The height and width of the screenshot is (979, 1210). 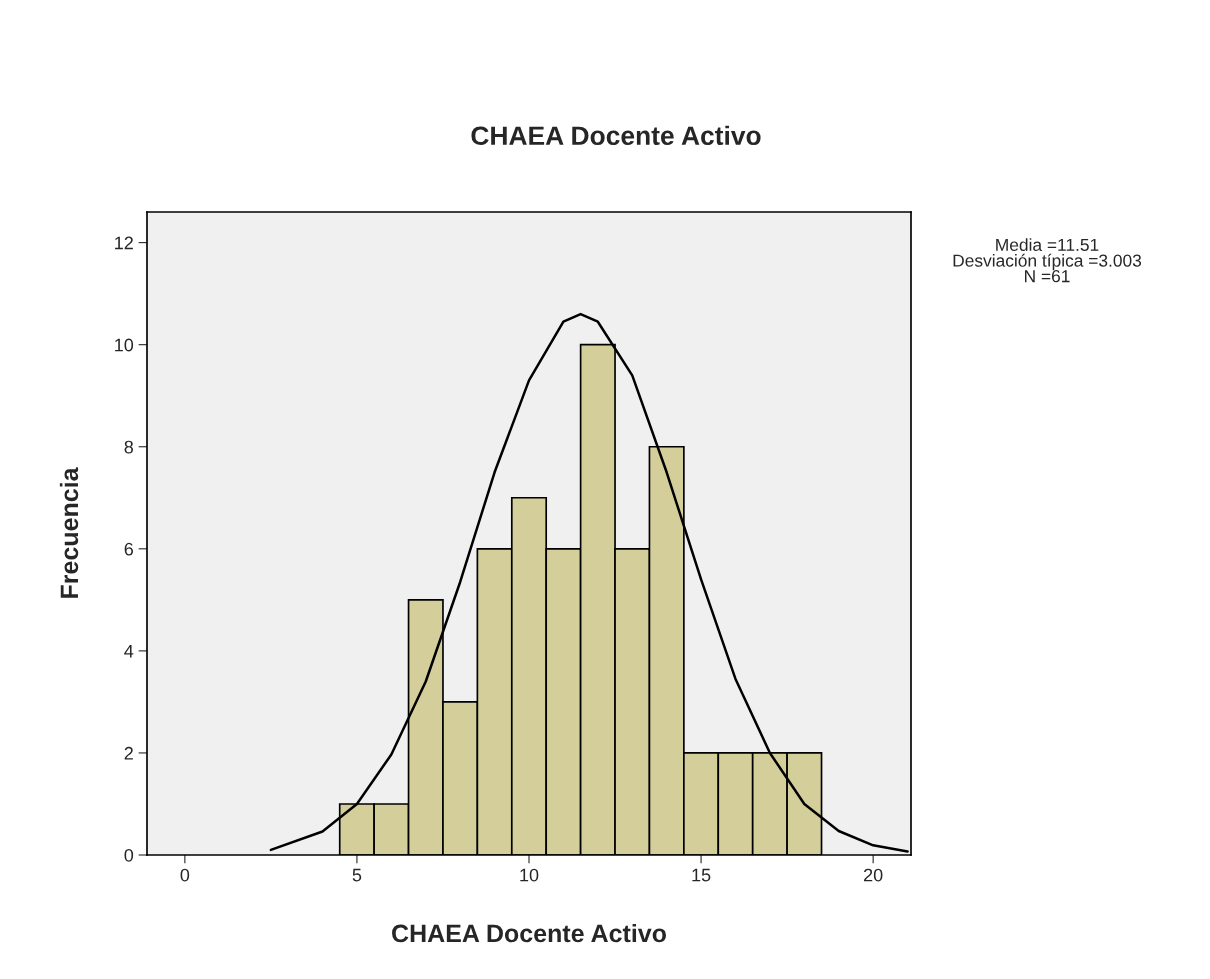 What do you see at coordinates (129, 855) in the screenshot?
I see `y-tick-label: 0` at bounding box center [129, 855].